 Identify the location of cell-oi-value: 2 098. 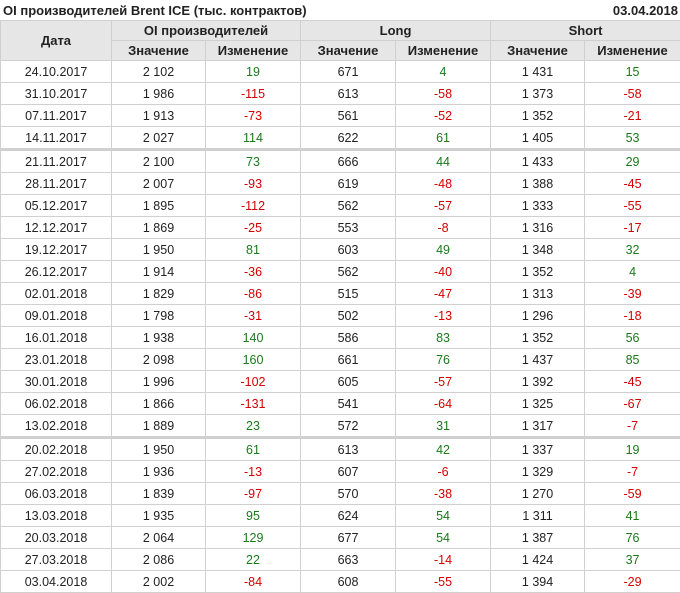
(159, 360).